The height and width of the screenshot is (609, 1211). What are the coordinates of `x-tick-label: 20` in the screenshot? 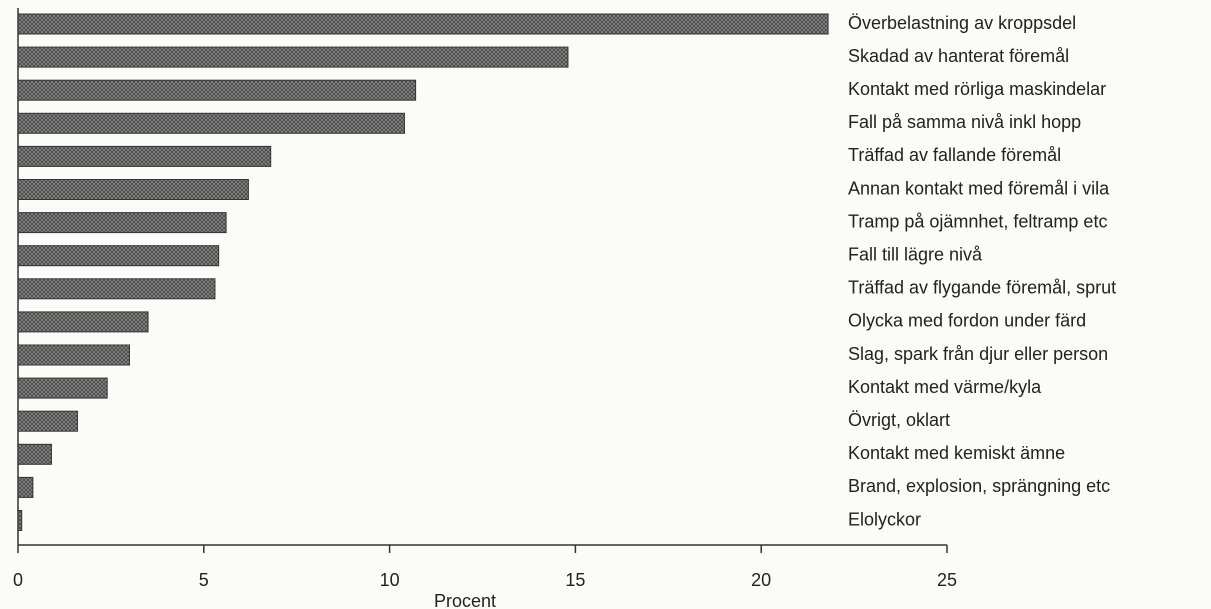 It's located at (761, 580).